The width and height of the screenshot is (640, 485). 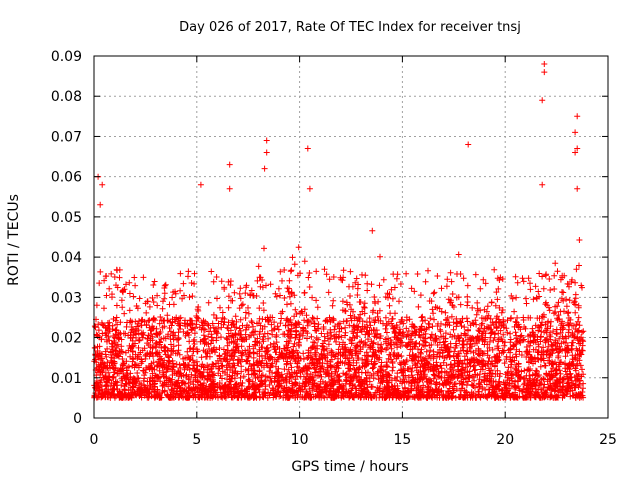 What do you see at coordinates (94, 440) in the screenshot?
I see `x-tick-label: 0` at bounding box center [94, 440].